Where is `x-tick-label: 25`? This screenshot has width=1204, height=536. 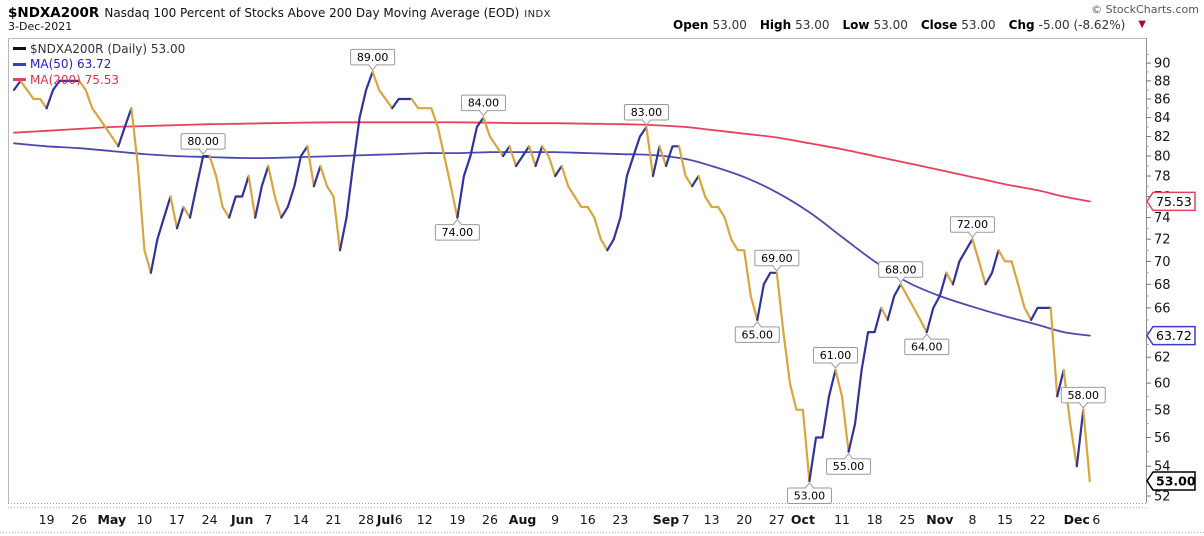 x-tick-label: 25 is located at coordinates (907, 519).